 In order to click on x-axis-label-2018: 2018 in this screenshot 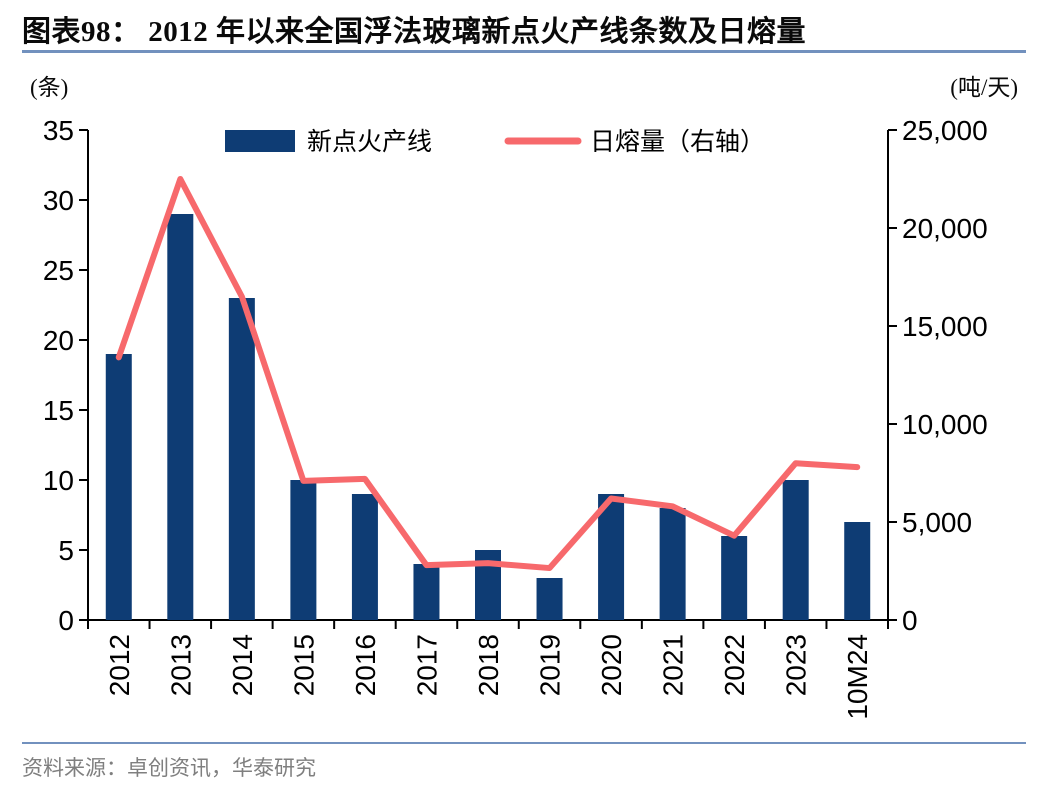, I will do `click(488, 665)`.